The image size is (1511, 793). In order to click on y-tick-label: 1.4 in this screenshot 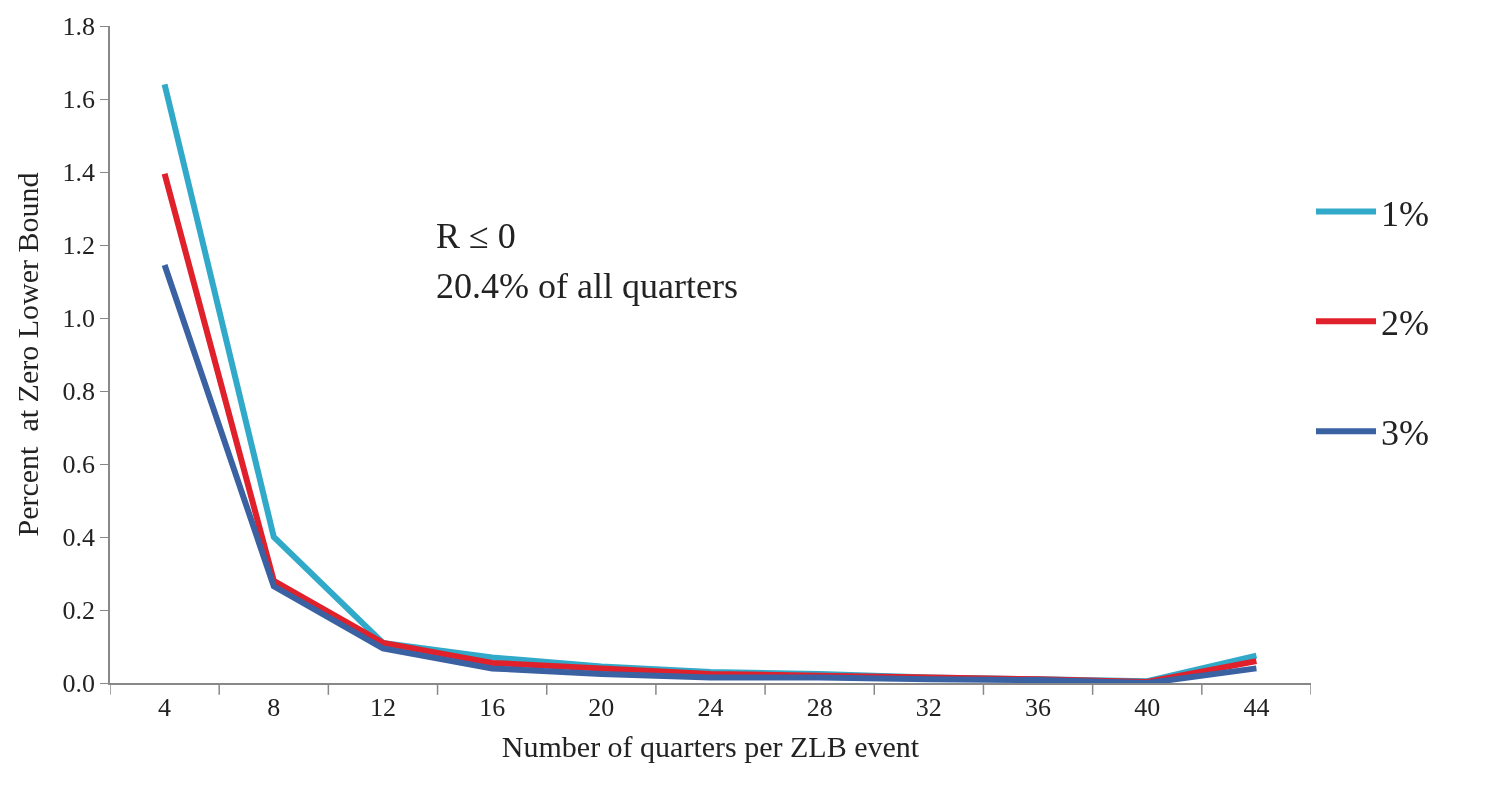, I will do `click(79, 173)`.